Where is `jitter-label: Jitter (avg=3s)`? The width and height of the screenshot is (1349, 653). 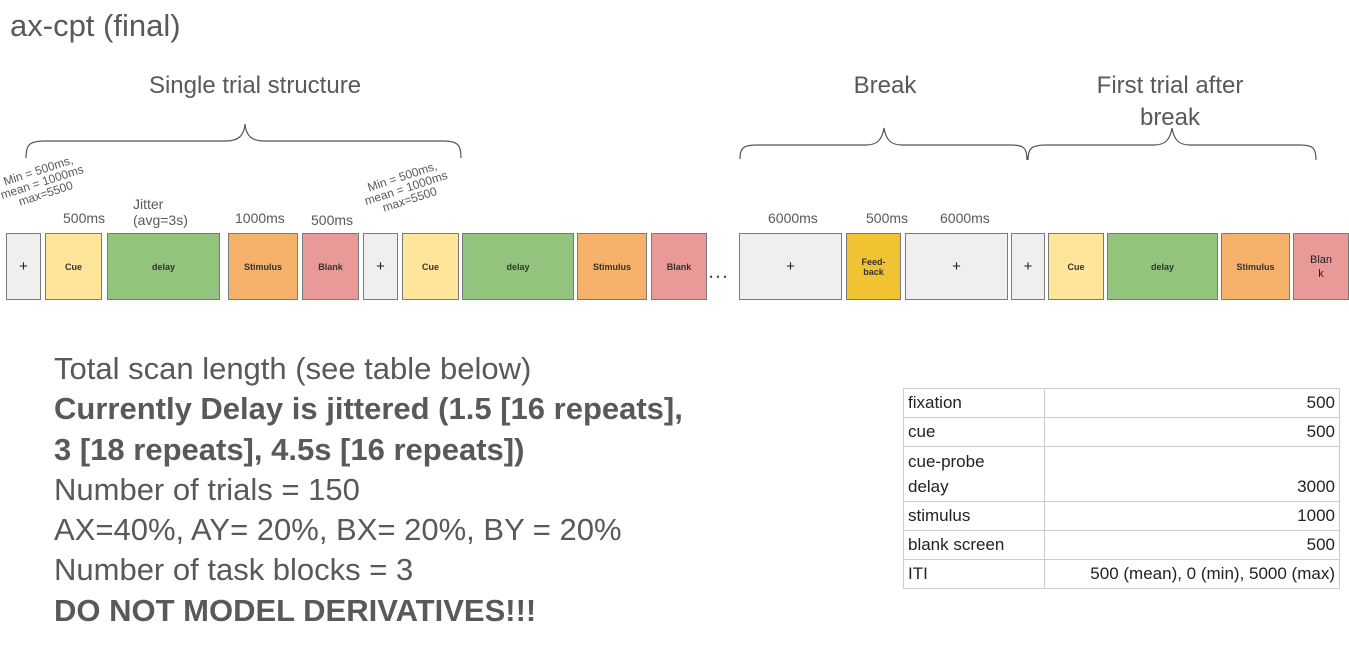 jitter-label: Jitter (avg=3s) is located at coordinates (160, 212).